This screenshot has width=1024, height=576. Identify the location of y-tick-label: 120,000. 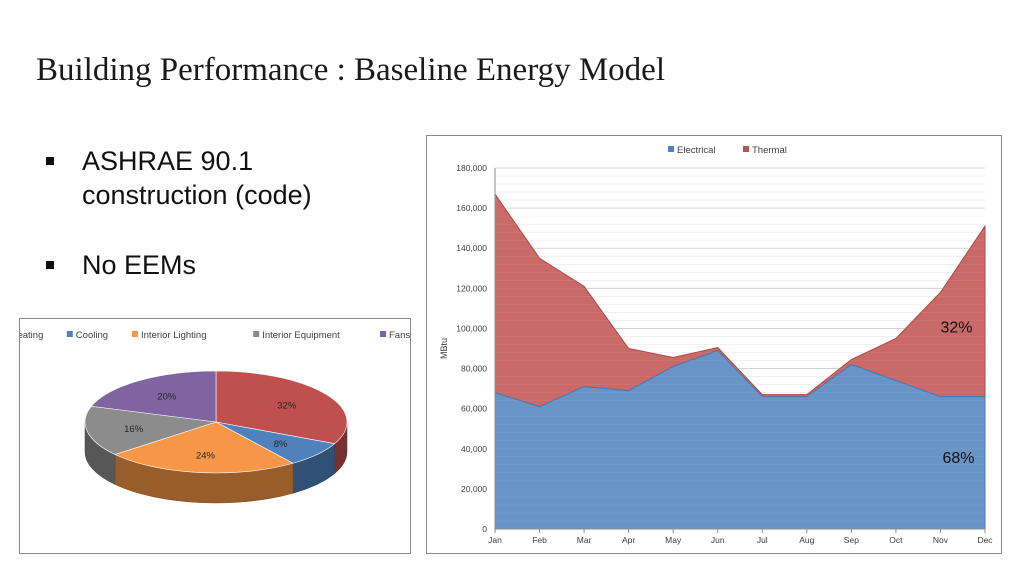
(471, 288).